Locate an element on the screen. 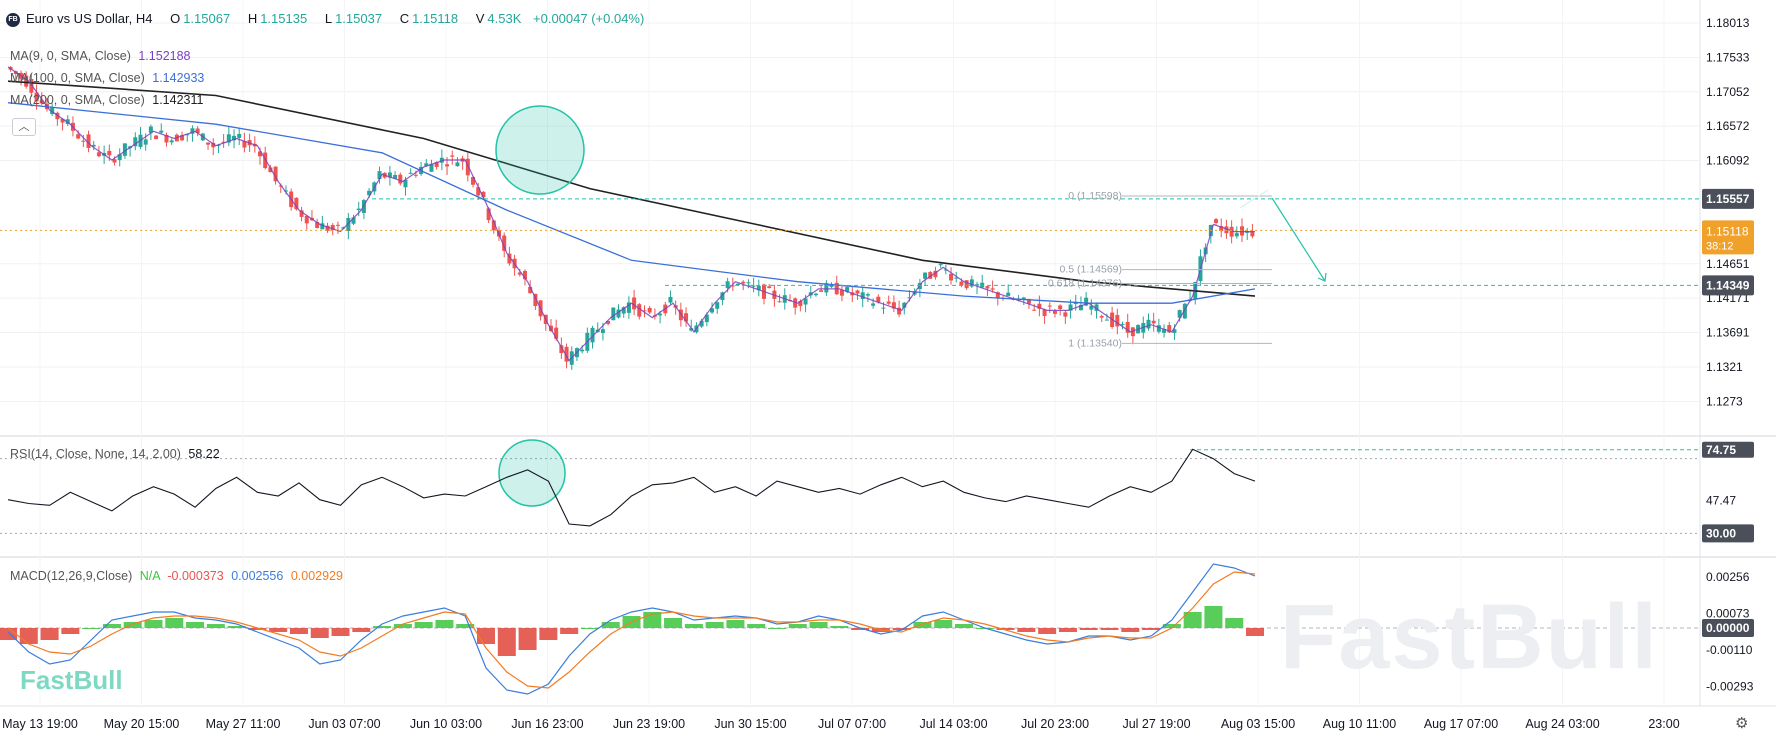 The image size is (1776, 740). close-value: 1.15118 is located at coordinates (435, 18).